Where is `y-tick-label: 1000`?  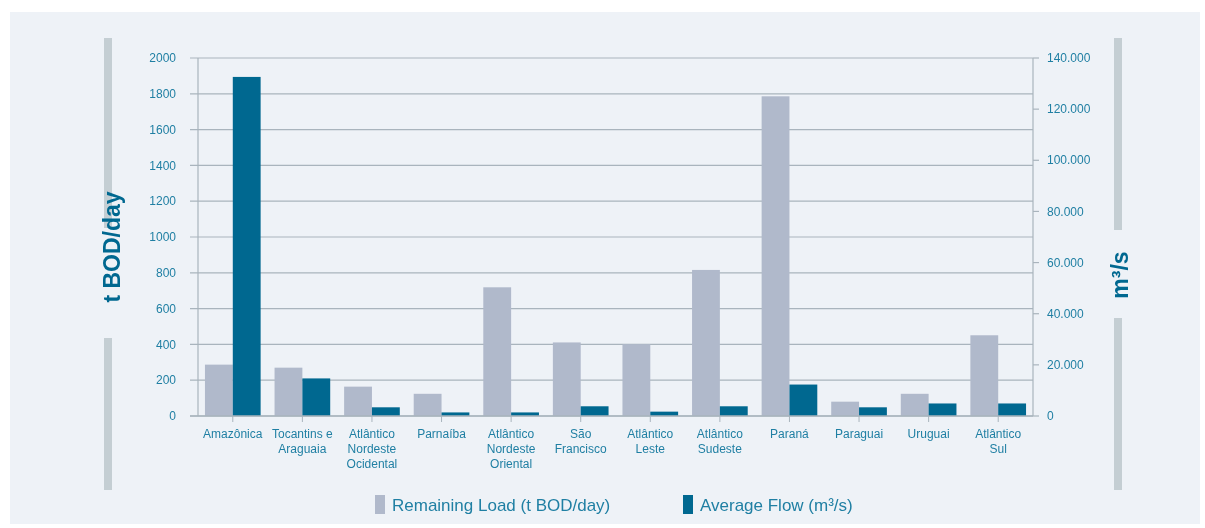 y-tick-label: 1000 is located at coordinates (163, 237).